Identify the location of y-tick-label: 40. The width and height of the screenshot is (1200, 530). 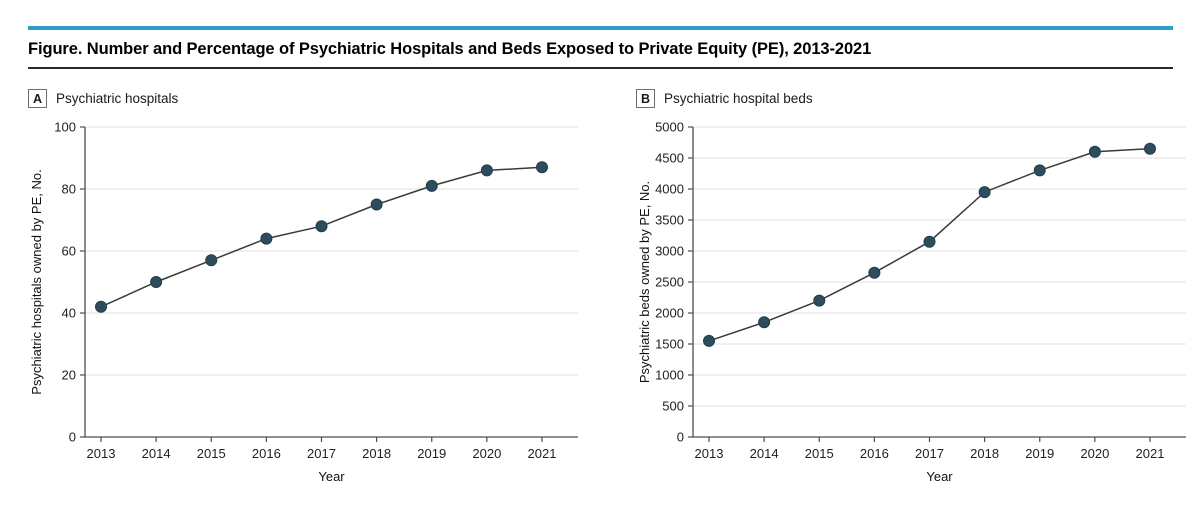
(69, 312).